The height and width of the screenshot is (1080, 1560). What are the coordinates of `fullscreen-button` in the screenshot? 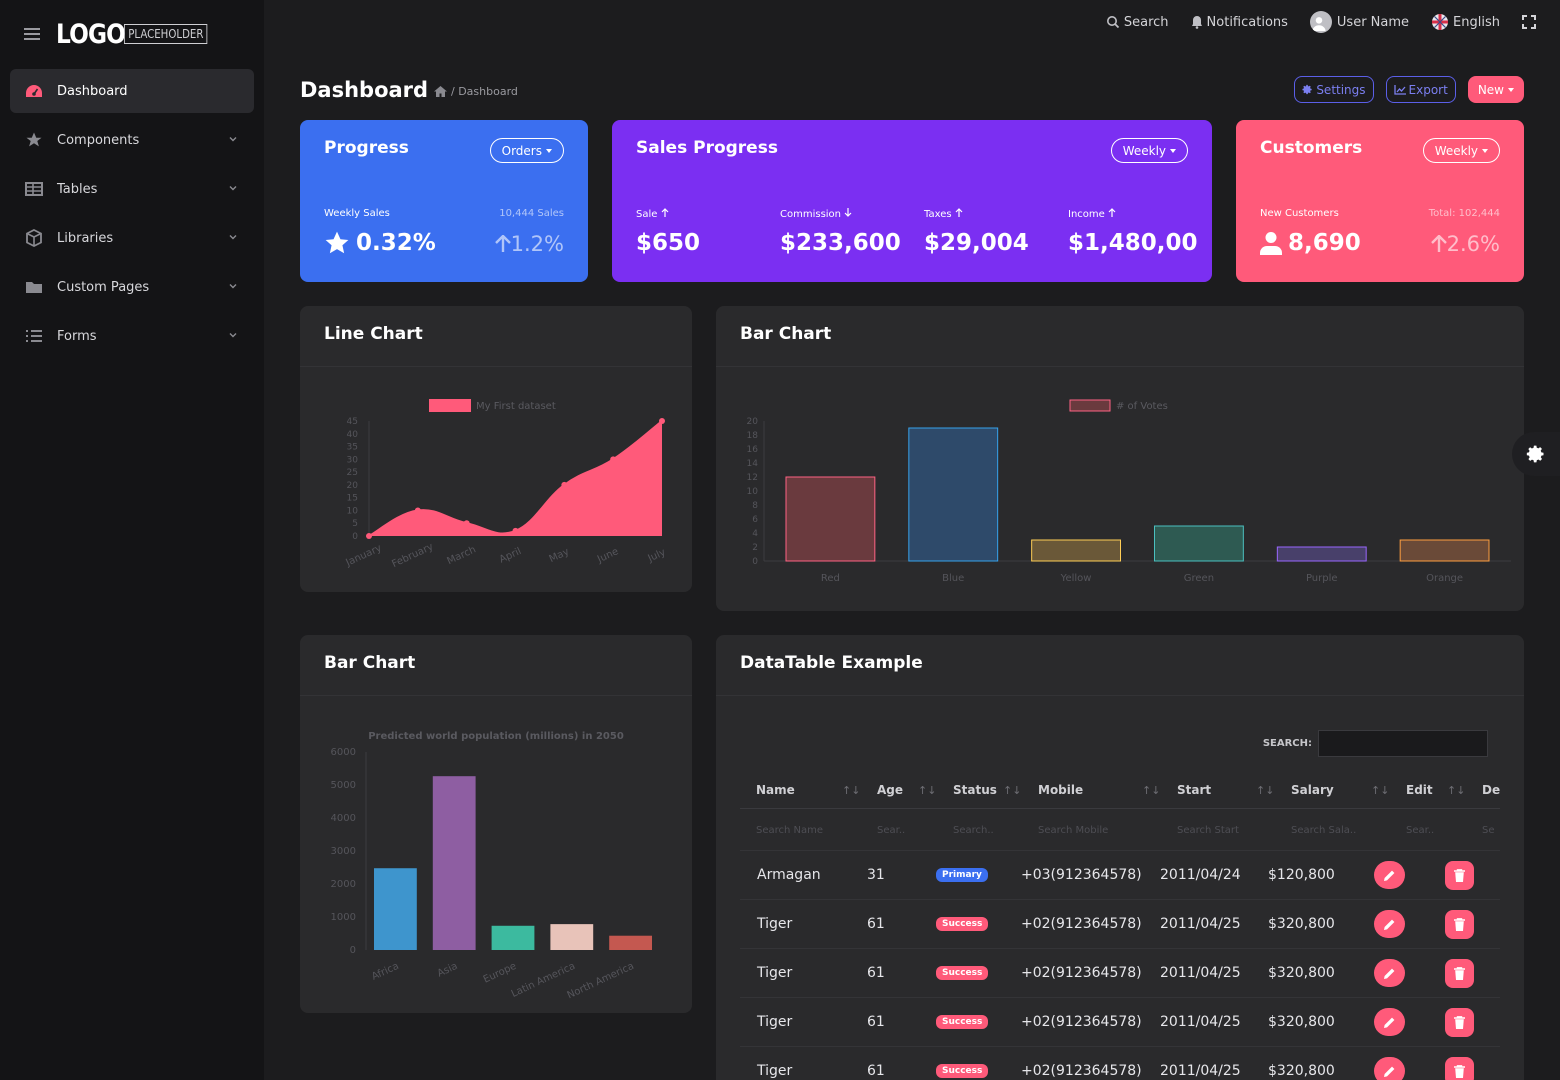 It's located at (1531, 22).